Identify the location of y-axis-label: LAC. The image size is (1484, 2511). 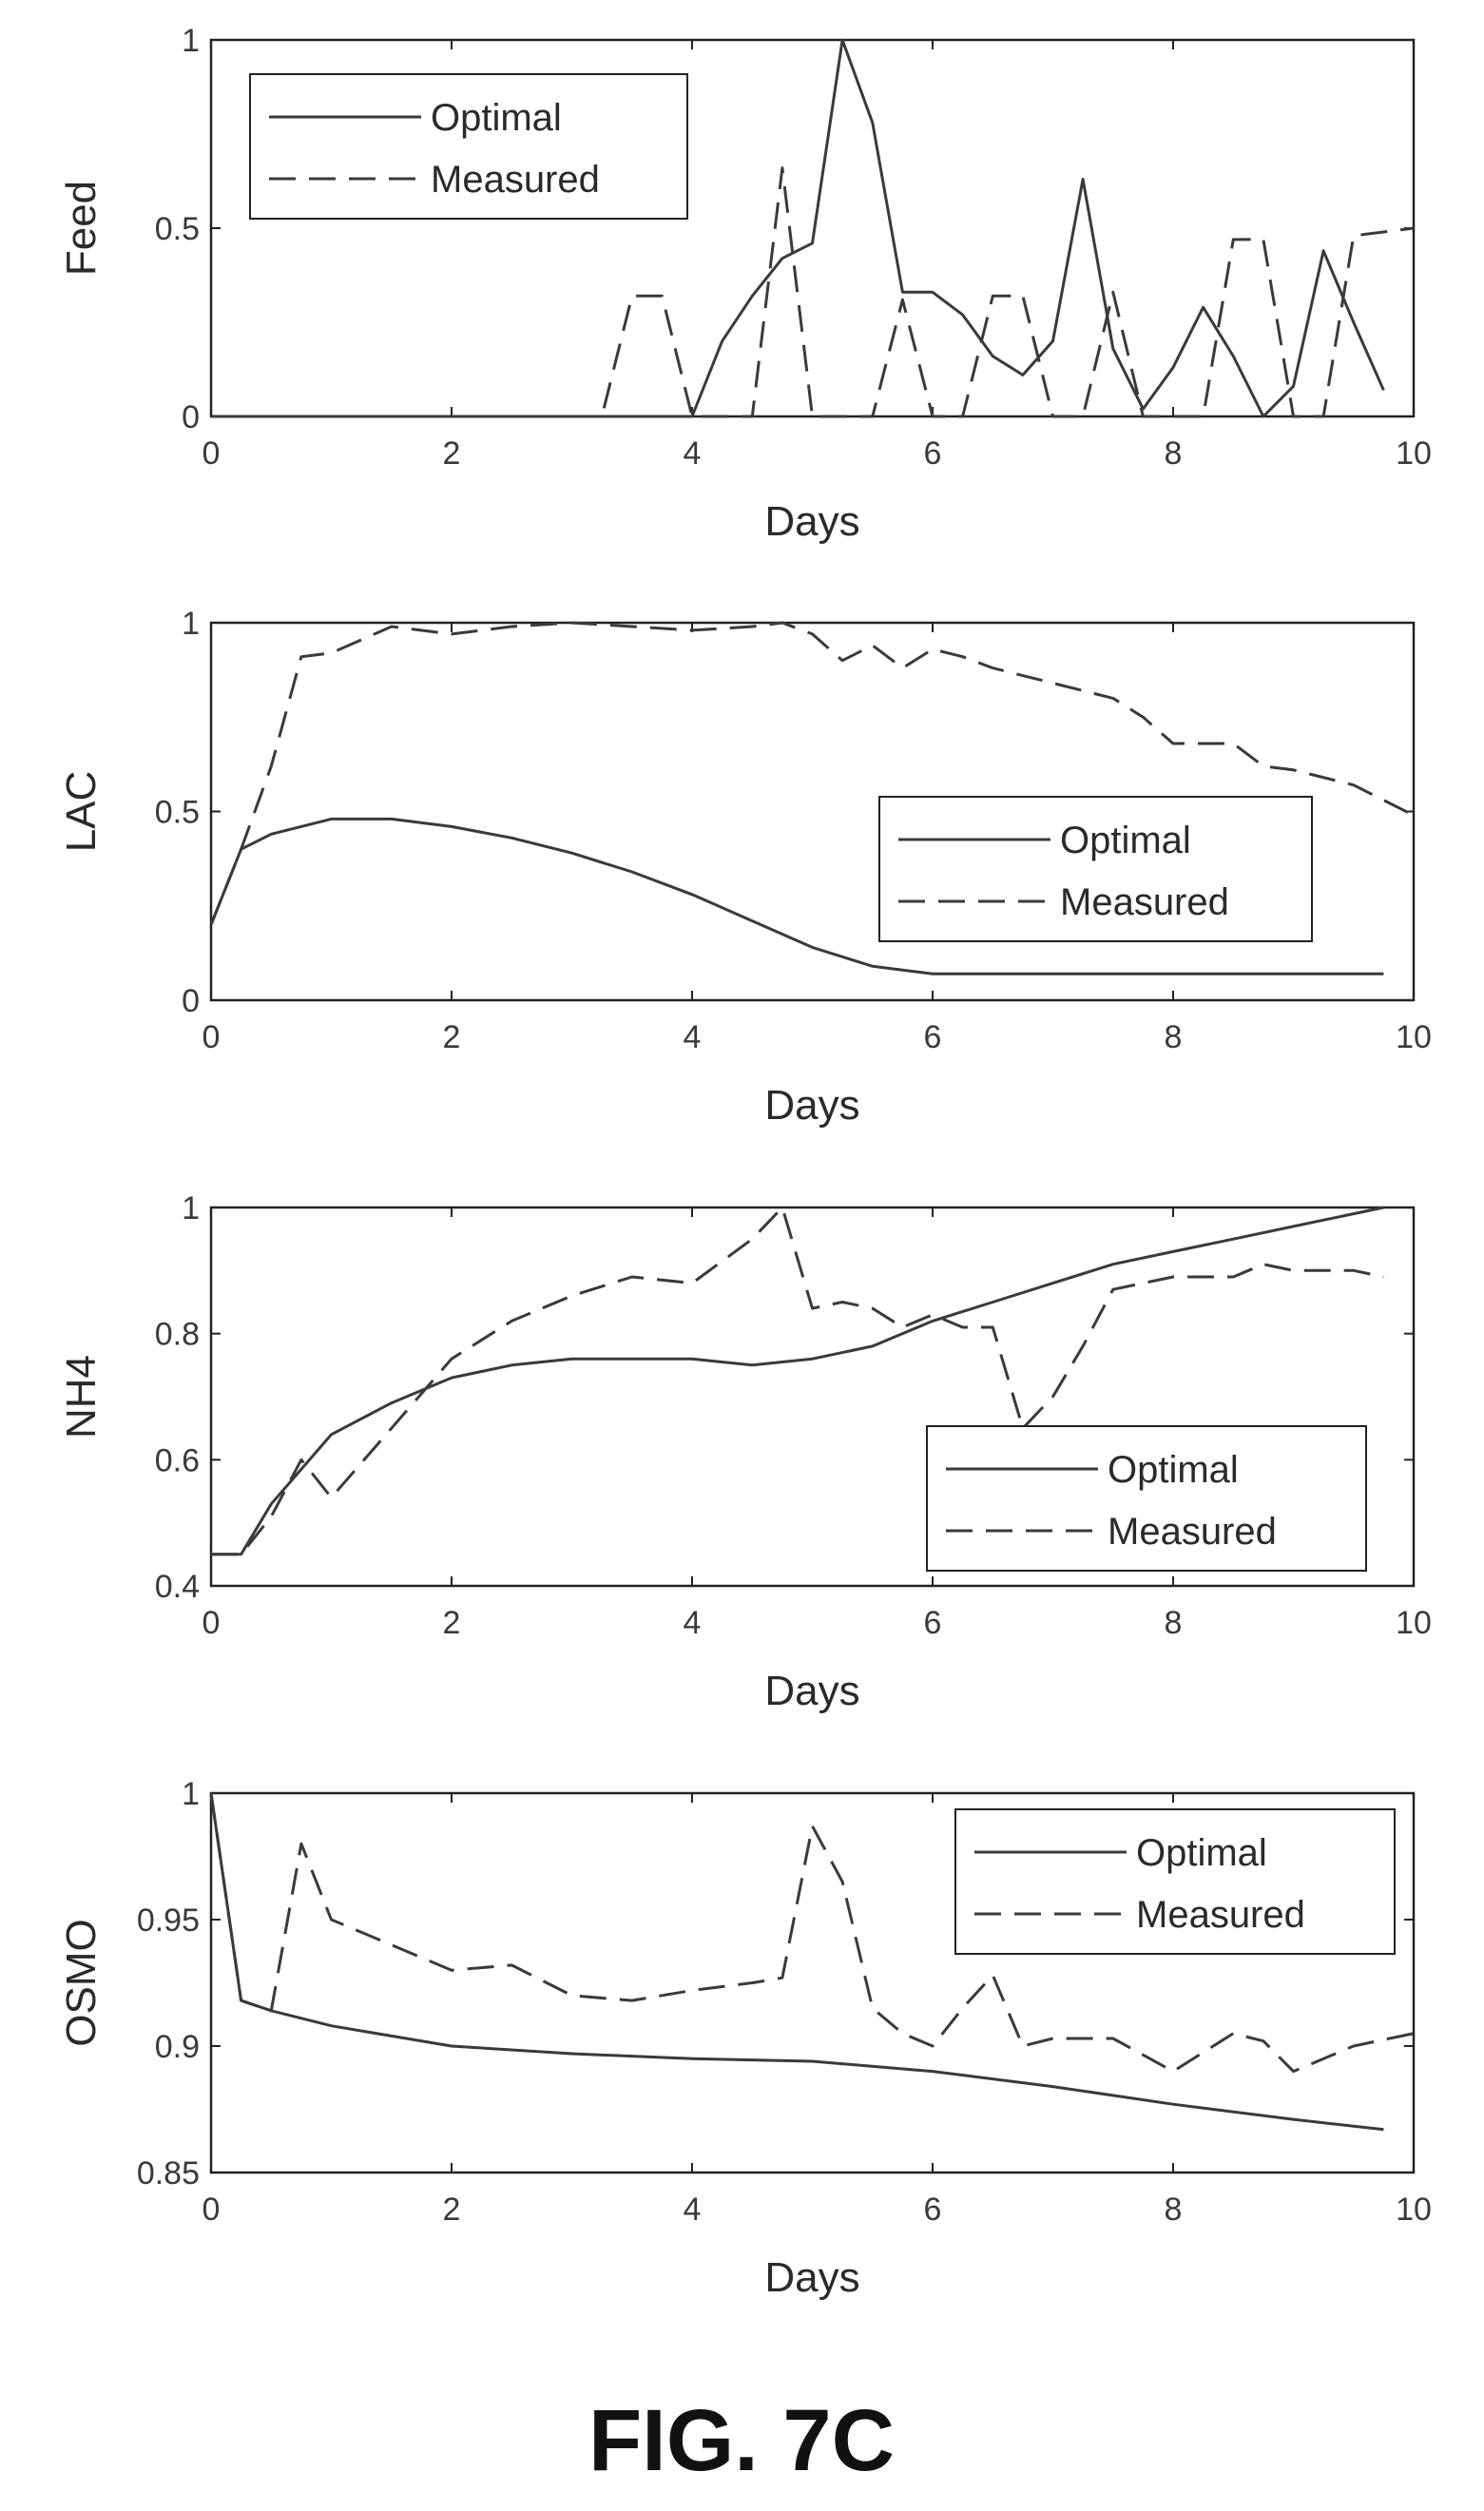
(81, 812).